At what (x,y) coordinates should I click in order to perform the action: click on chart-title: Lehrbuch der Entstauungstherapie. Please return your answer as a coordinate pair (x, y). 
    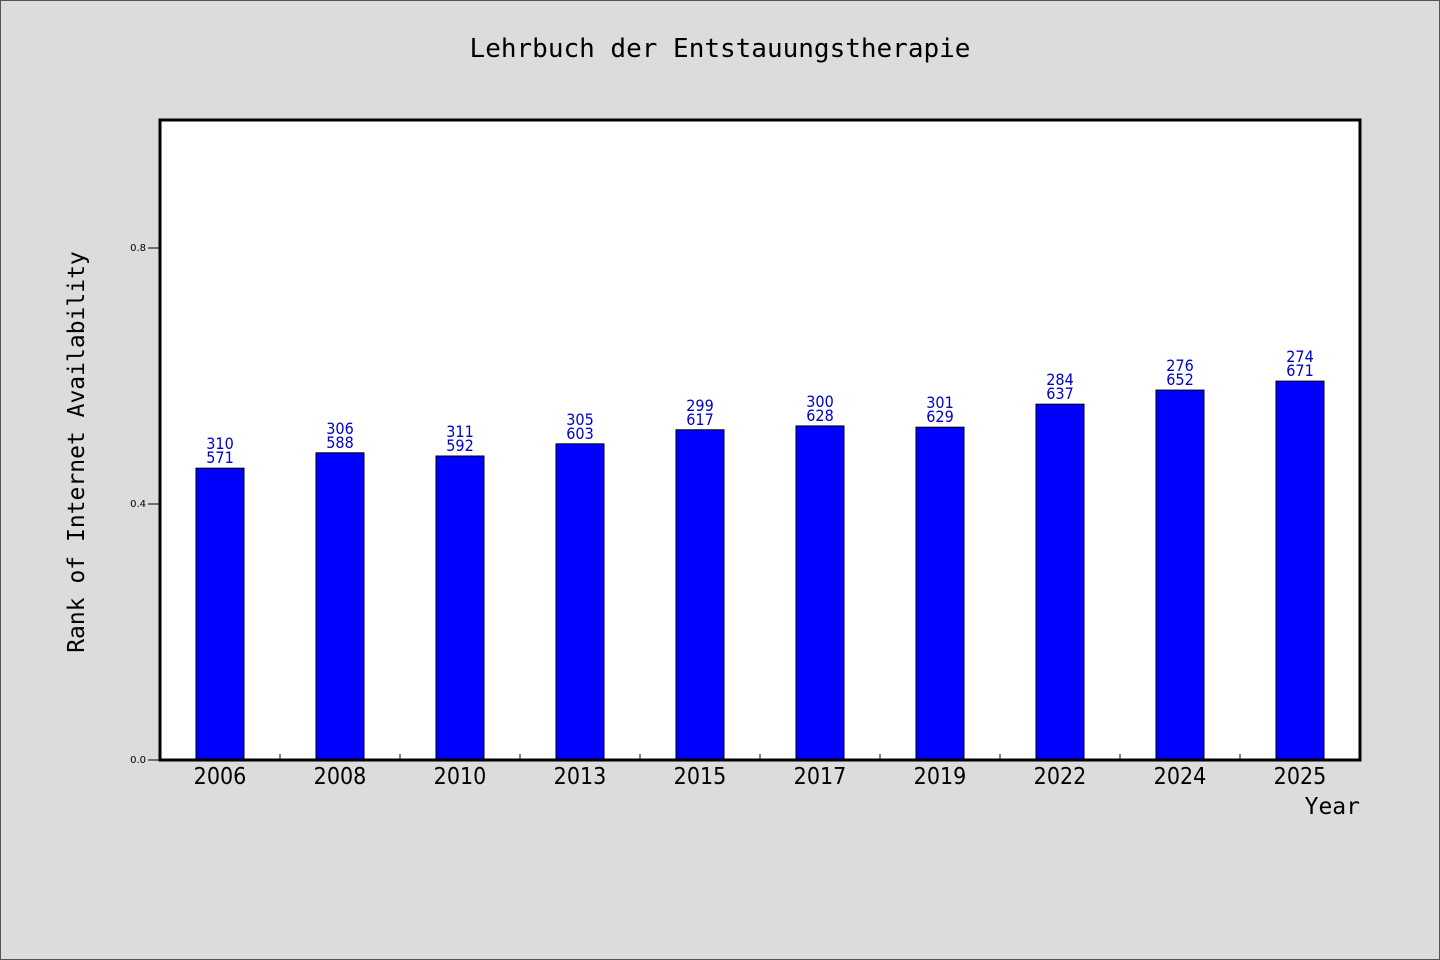
    Looking at the image, I should click on (720, 49).